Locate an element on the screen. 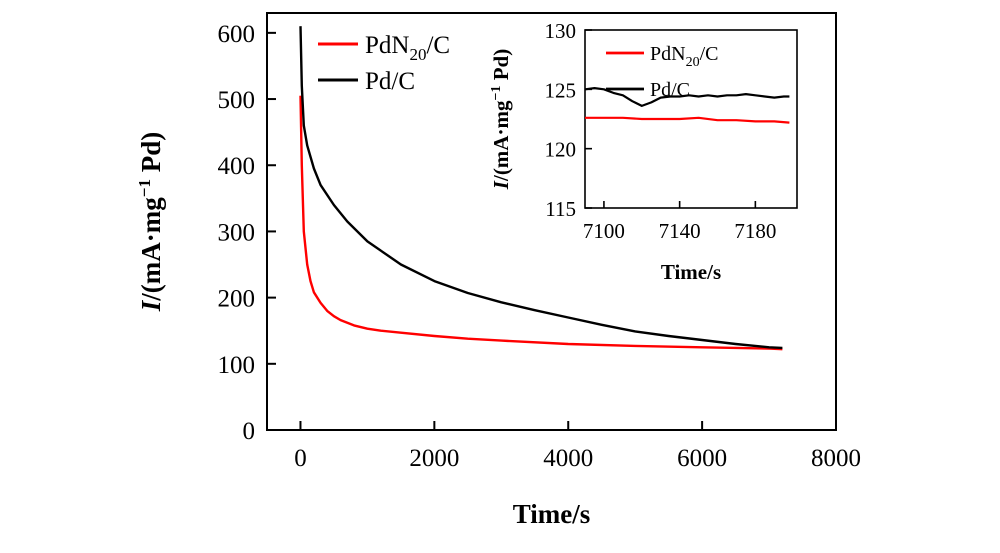 This screenshot has height=553, width=1000. inset-legend-label: Pd/C is located at coordinates (670, 90).